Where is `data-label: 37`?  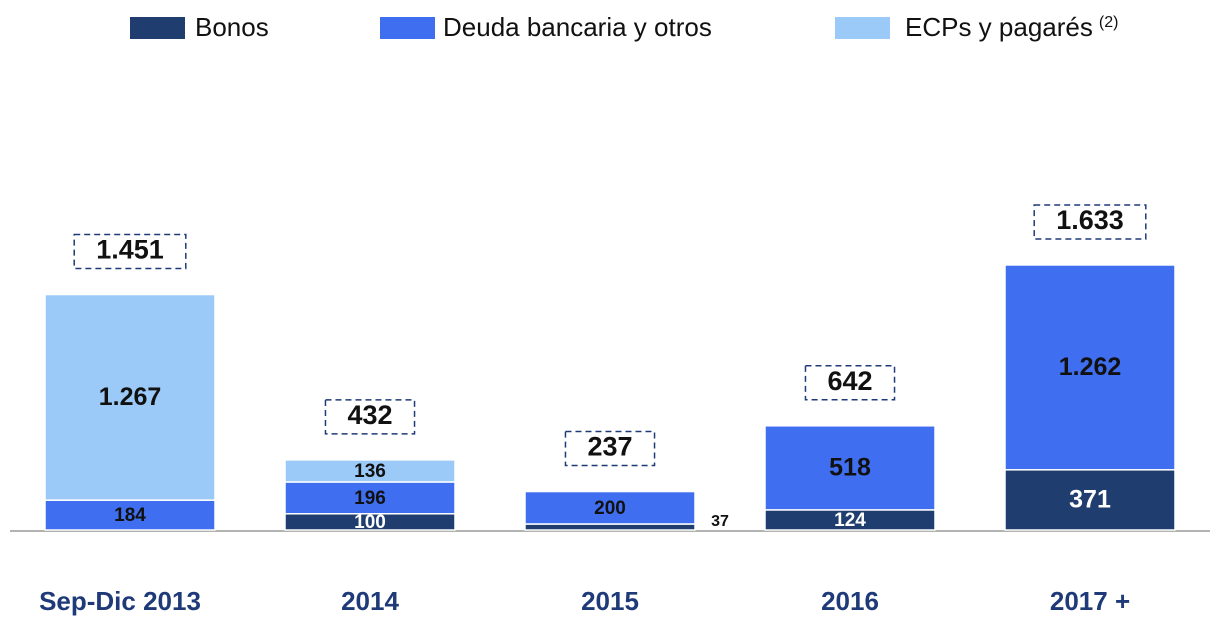 data-label: 37 is located at coordinates (720, 521).